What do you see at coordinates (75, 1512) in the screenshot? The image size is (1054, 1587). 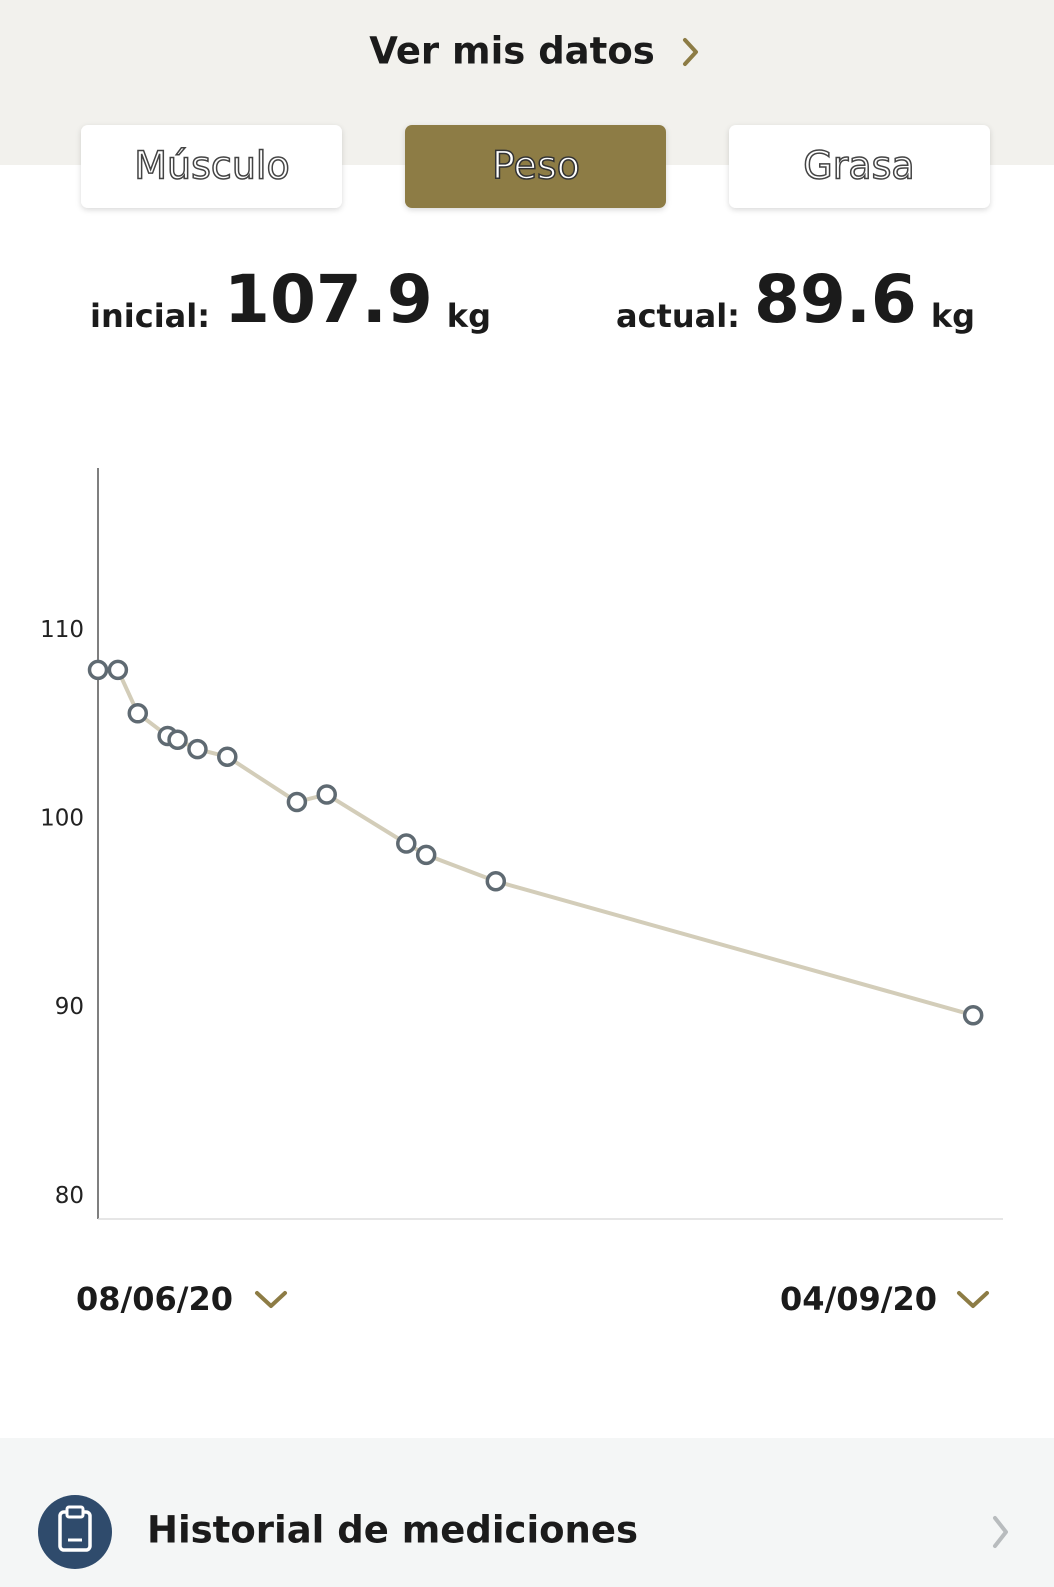 I see `icon-clip` at bounding box center [75, 1512].